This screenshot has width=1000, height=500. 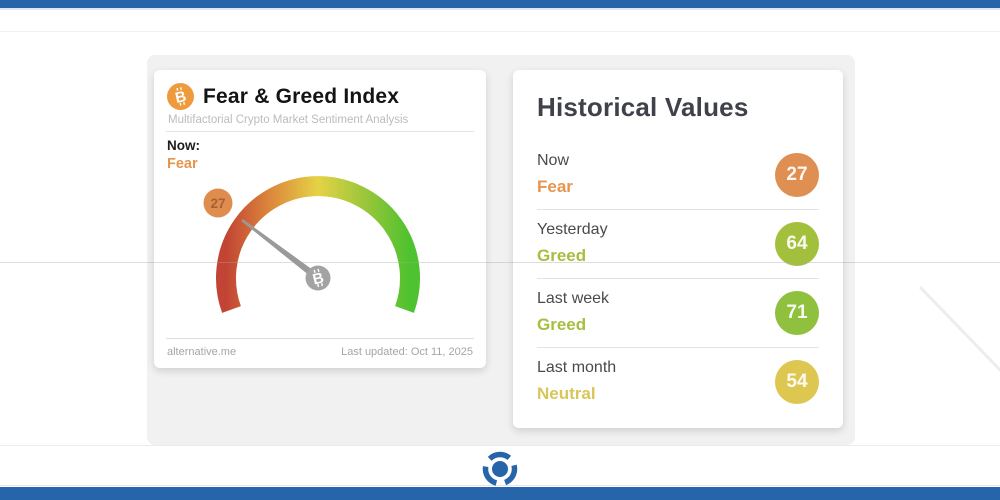 What do you see at coordinates (500, 493) in the screenshot?
I see `bottom-blue-bar` at bounding box center [500, 493].